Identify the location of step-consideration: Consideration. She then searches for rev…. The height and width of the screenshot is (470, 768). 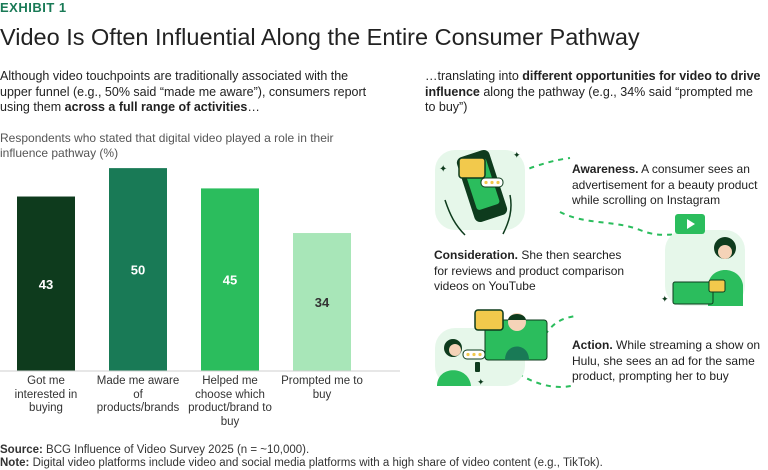
(534, 271).